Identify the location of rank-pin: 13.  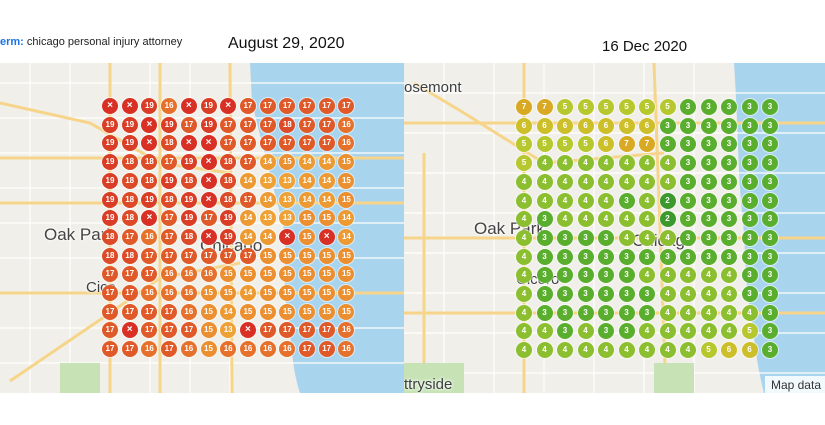
(287, 199).